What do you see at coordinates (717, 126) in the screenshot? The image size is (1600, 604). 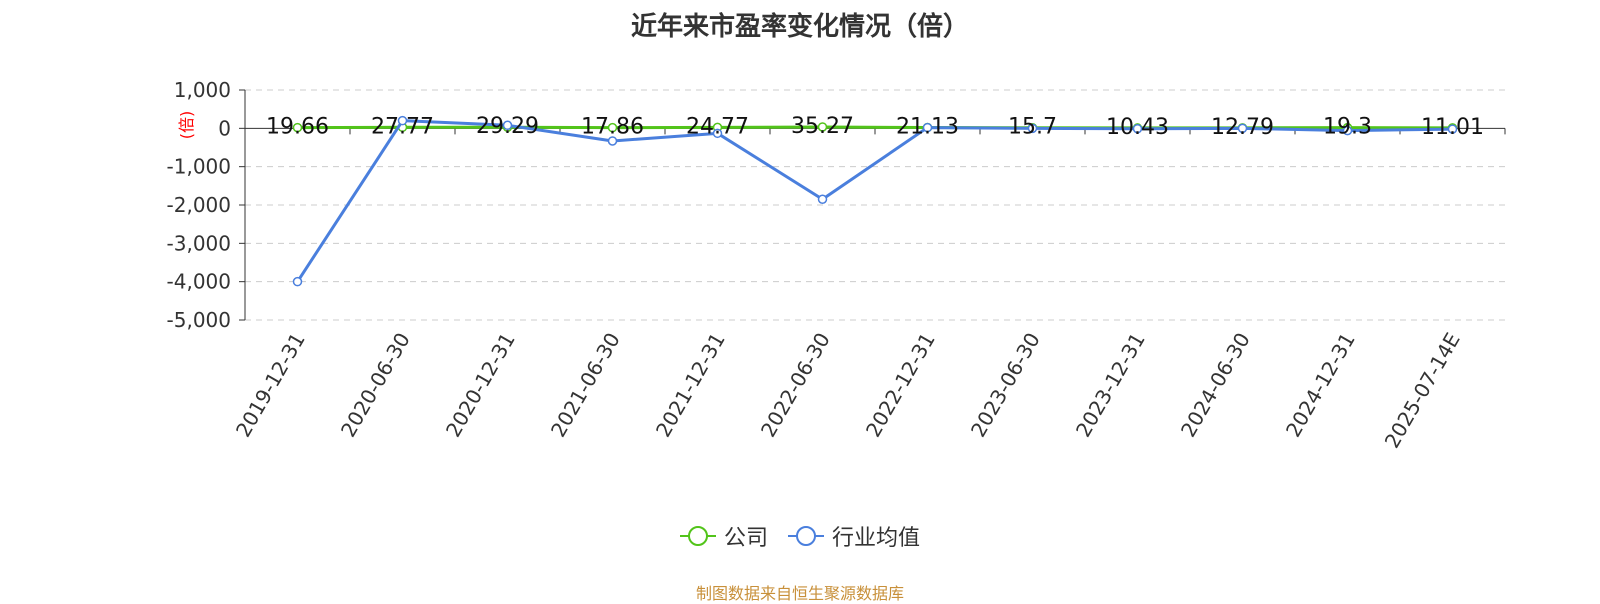 I see `data-label-company: 24.77` at bounding box center [717, 126].